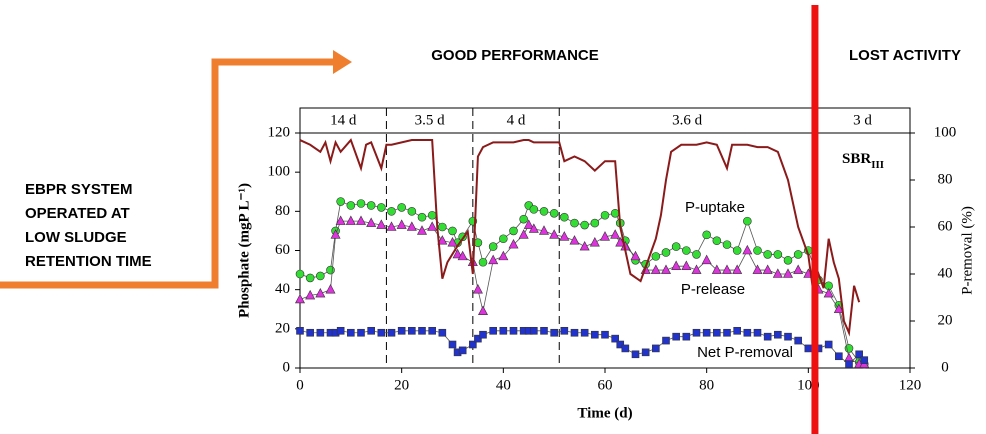 The image size is (986, 434). I want to click on y2-tick-label: 40, so click(945, 273).